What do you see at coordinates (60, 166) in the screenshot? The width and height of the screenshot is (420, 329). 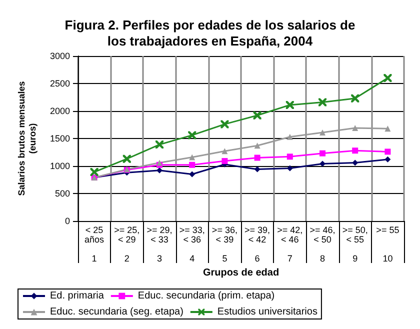 I see `y-tick-label: 1000` at bounding box center [60, 166].